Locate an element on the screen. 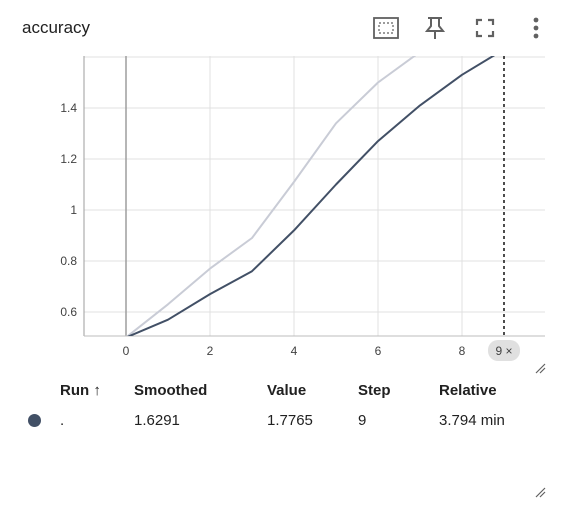 The height and width of the screenshot is (510, 562). card-header: accuracy is located at coordinates (281, 28).